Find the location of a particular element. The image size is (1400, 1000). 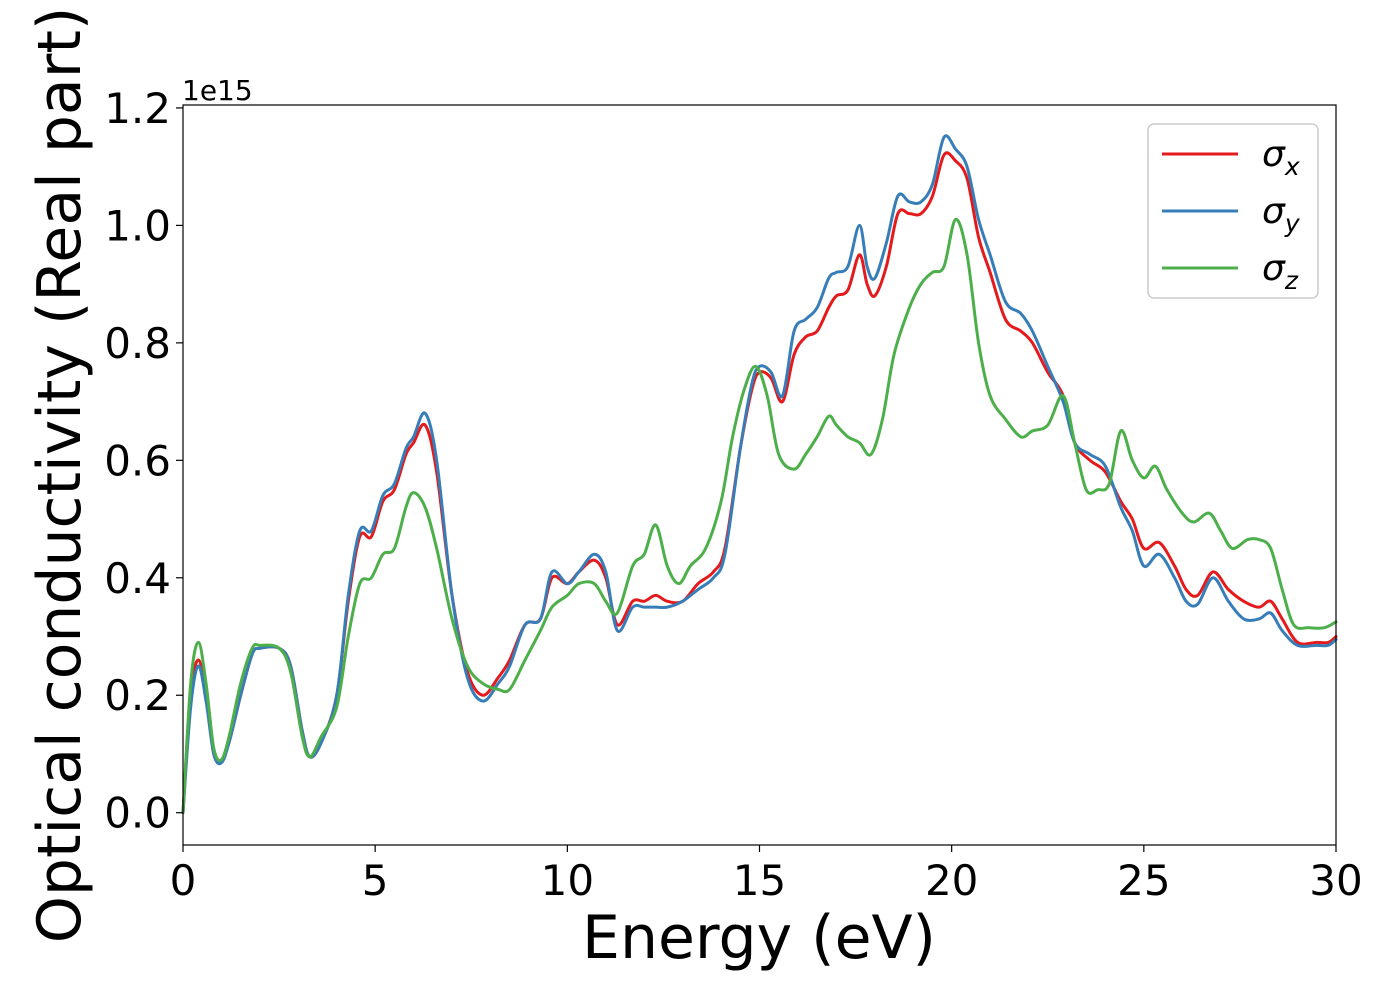

x-axis-ticks: 0 5 10 15 20 25 30 is located at coordinates (766, 875).